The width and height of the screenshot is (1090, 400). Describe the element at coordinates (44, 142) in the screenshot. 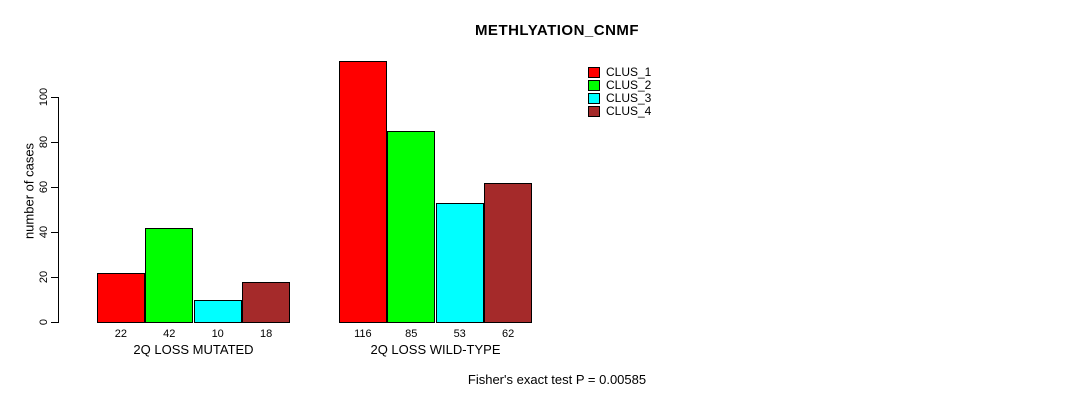

I see `y-tick-label-80: 80` at that location.